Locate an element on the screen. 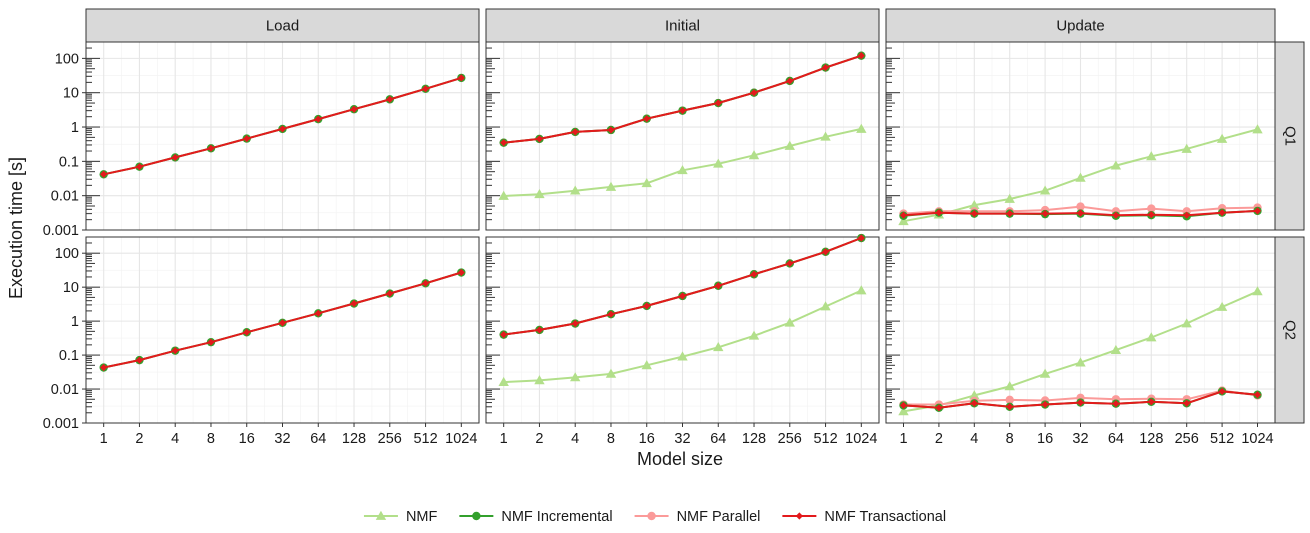 This screenshot has width=1310, height=533. legend-label: NMF Transactional is located at coordinates (885, 517).